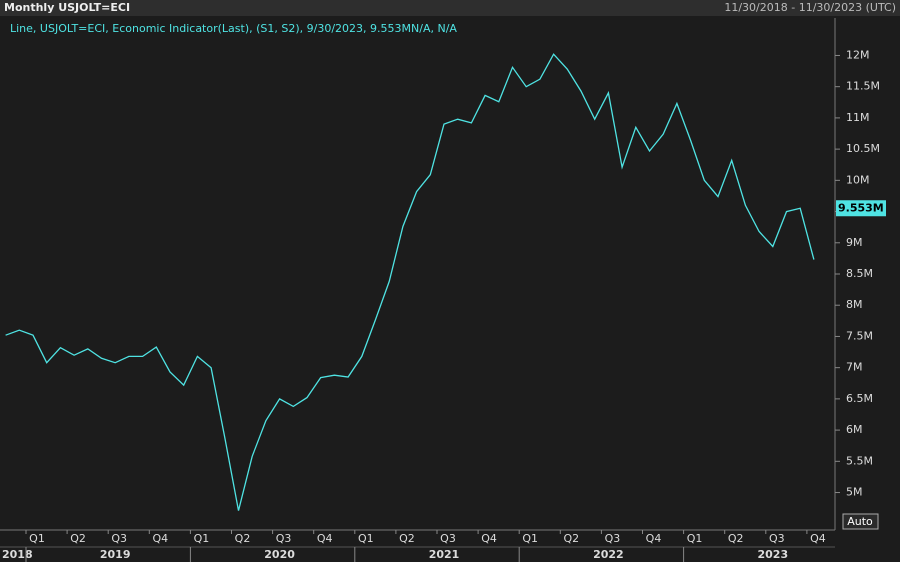  What do you see at coordinates (115, 554) in the screenshot?
I see `year-label: 2019` at bounding box center [115, 554].